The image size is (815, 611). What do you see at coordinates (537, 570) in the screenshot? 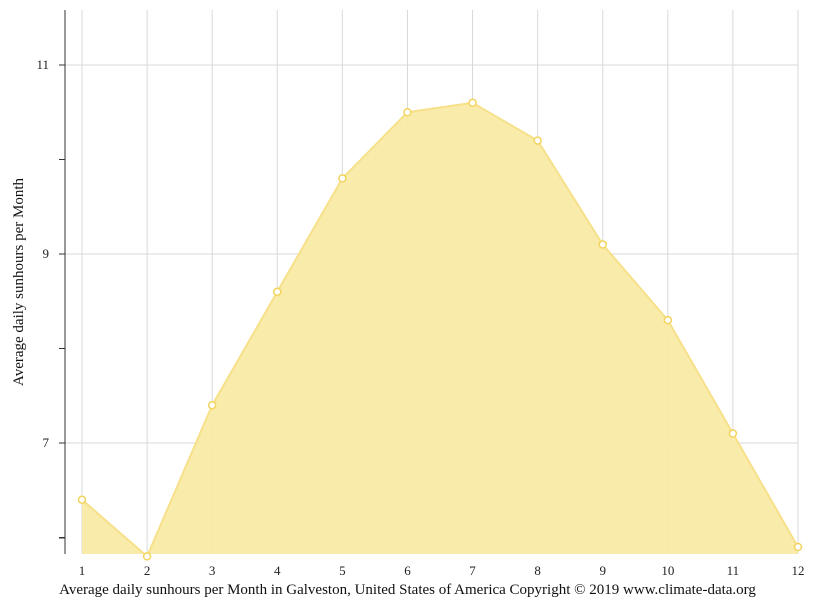
I see `x-tick-label: 8` at bounding box center [537, 570].